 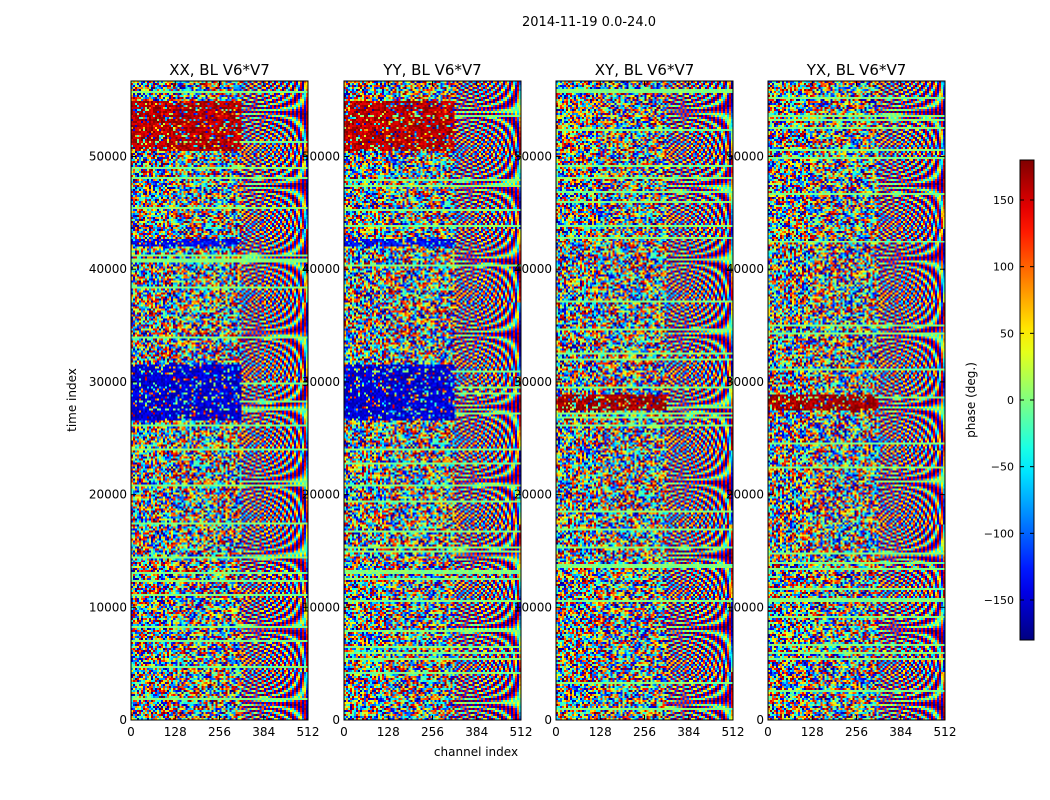 What do you see at coordinates (999, 600) in the screenshot?
I see `colorbar-tick-label: −150` at bounding box center [999, 600].